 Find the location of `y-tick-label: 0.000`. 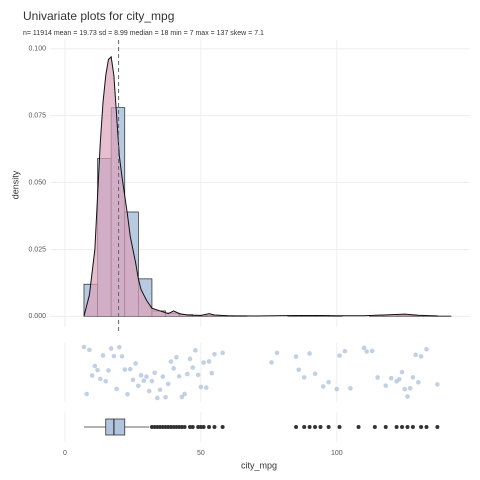

y-tick-label: 0.000 is located at coordinates (37, 316).